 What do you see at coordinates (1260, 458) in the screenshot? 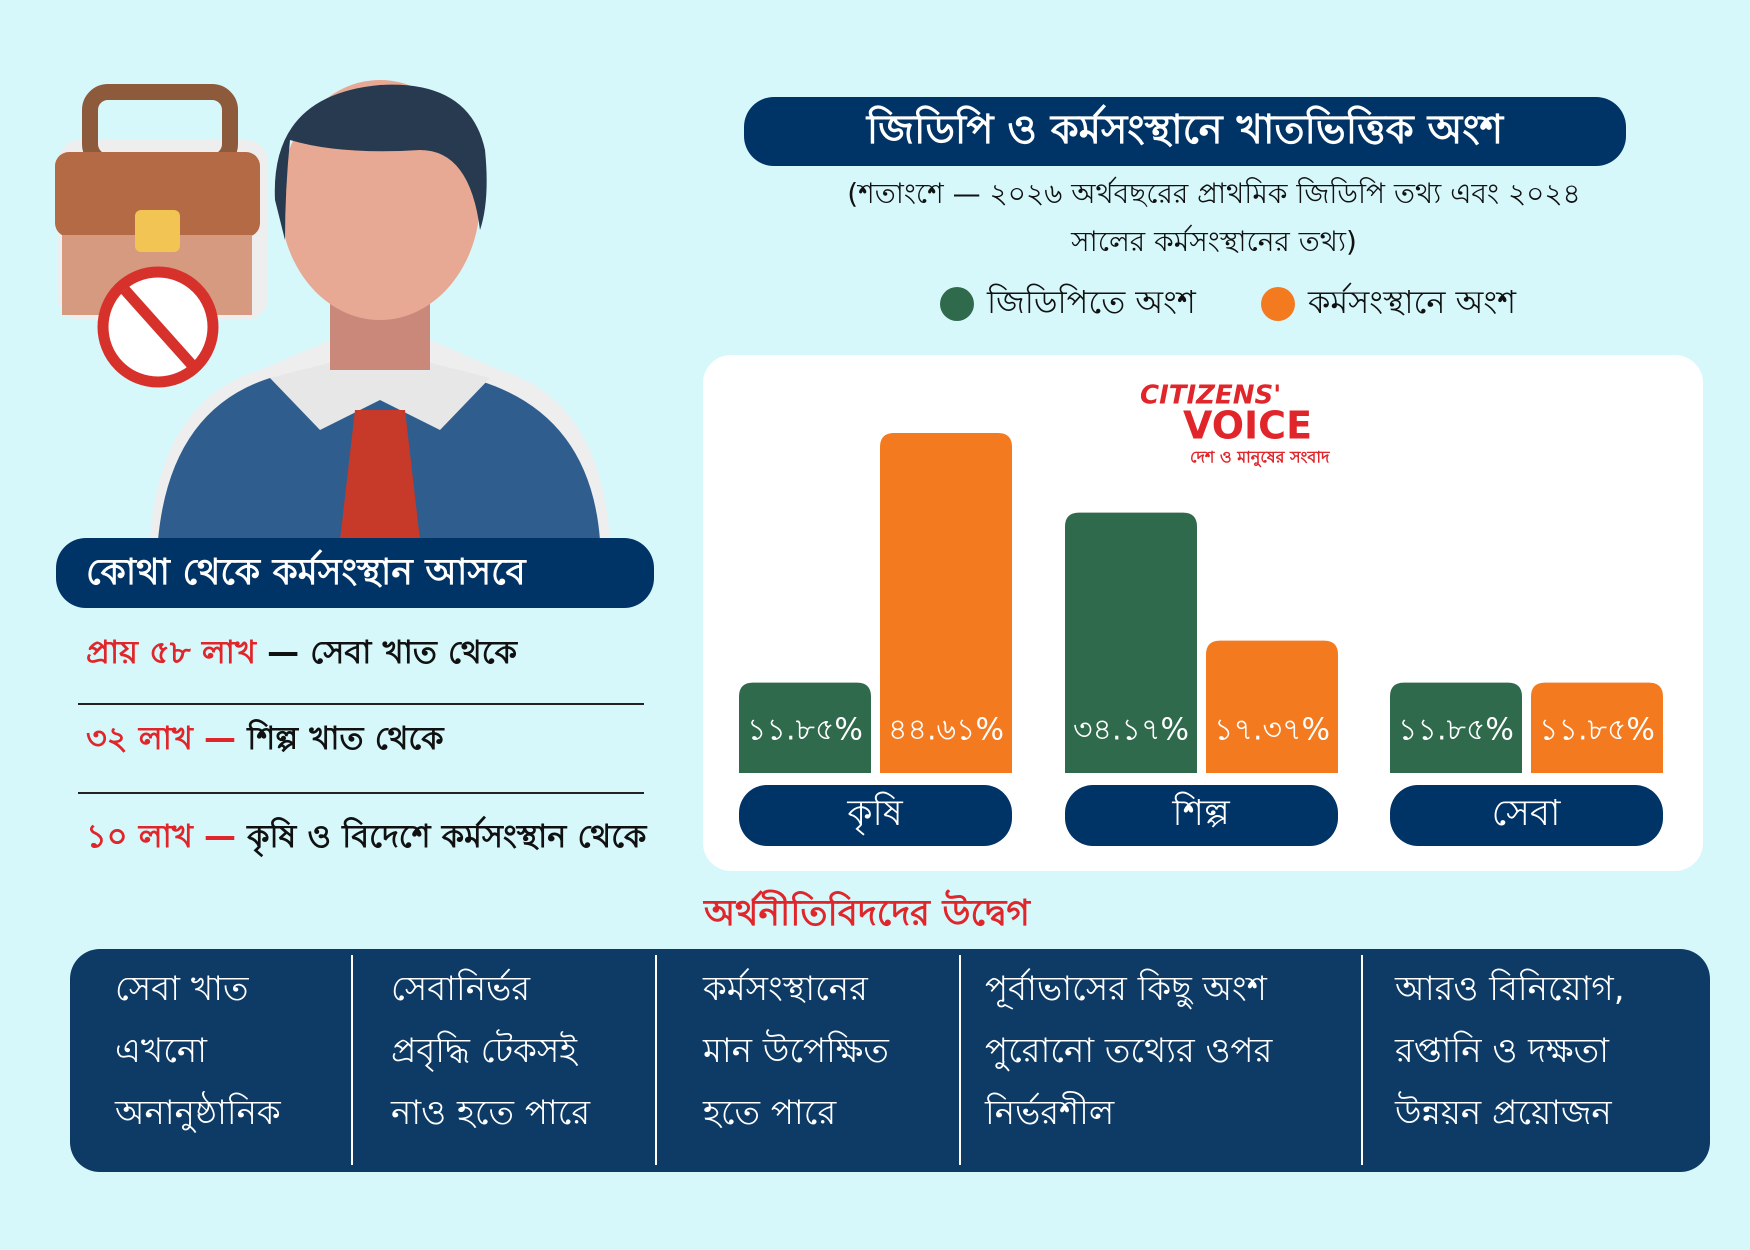
I see `logo-tagline: দেশ ও মানুষের সংবাদ` at bounding box center [1260, 458].